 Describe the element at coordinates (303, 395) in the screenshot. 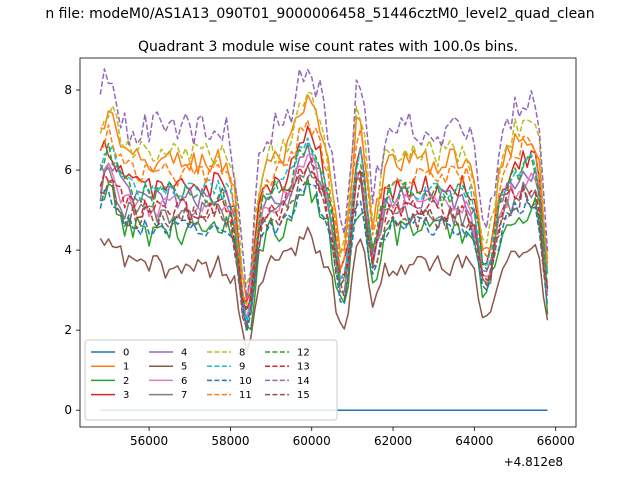

I see `legend-label-15: 15` at that location.